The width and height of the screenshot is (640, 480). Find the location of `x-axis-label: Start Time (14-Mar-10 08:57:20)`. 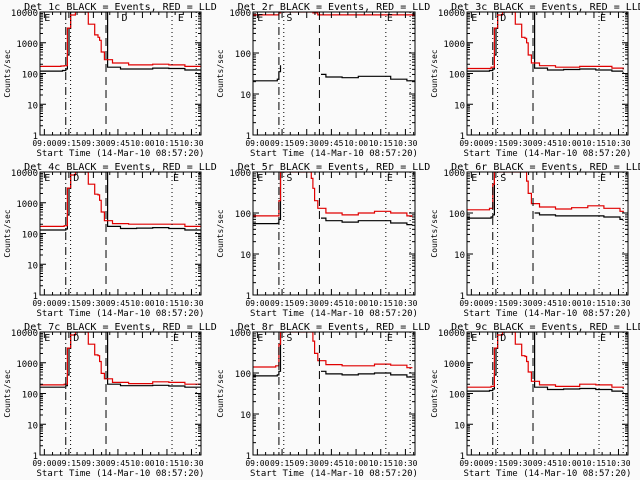

x-axis-label: Start Time (14-Mar-10 08:57:20) is located at coordinates (334, 474).